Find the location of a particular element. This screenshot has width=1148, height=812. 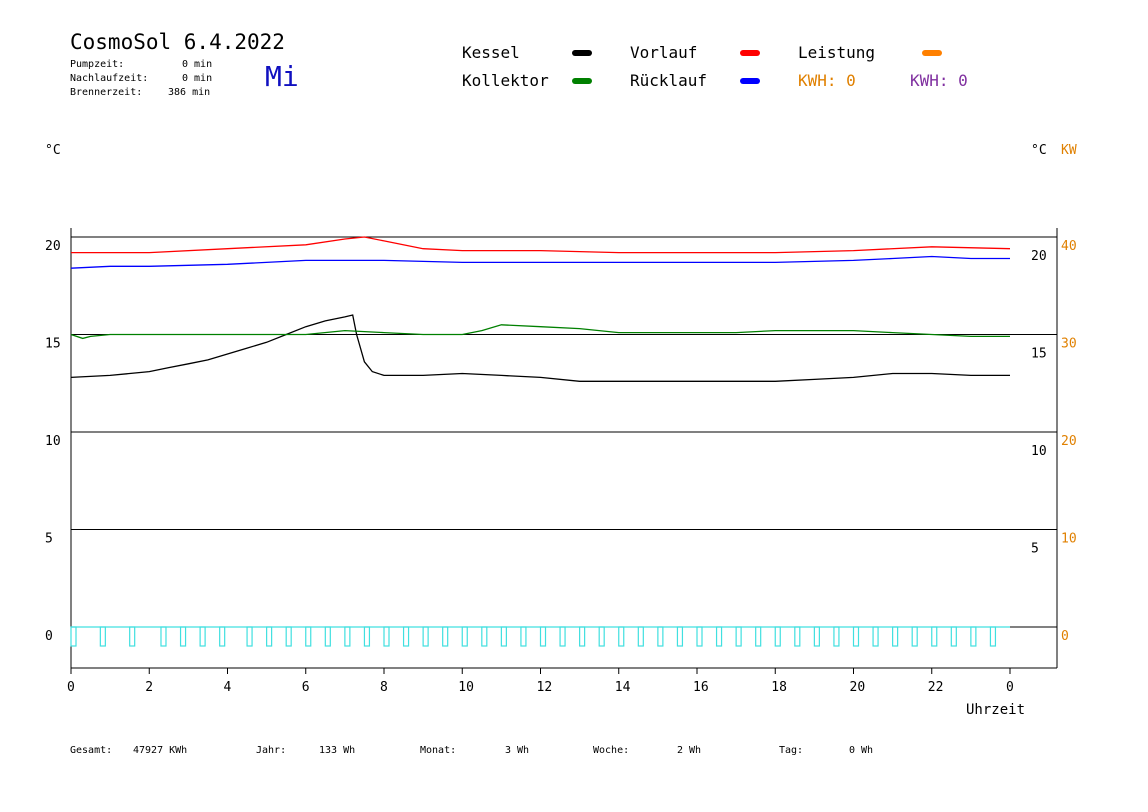

stat-pumpzeit-label: Pumpzeit: is located at coordinates (97, 64).